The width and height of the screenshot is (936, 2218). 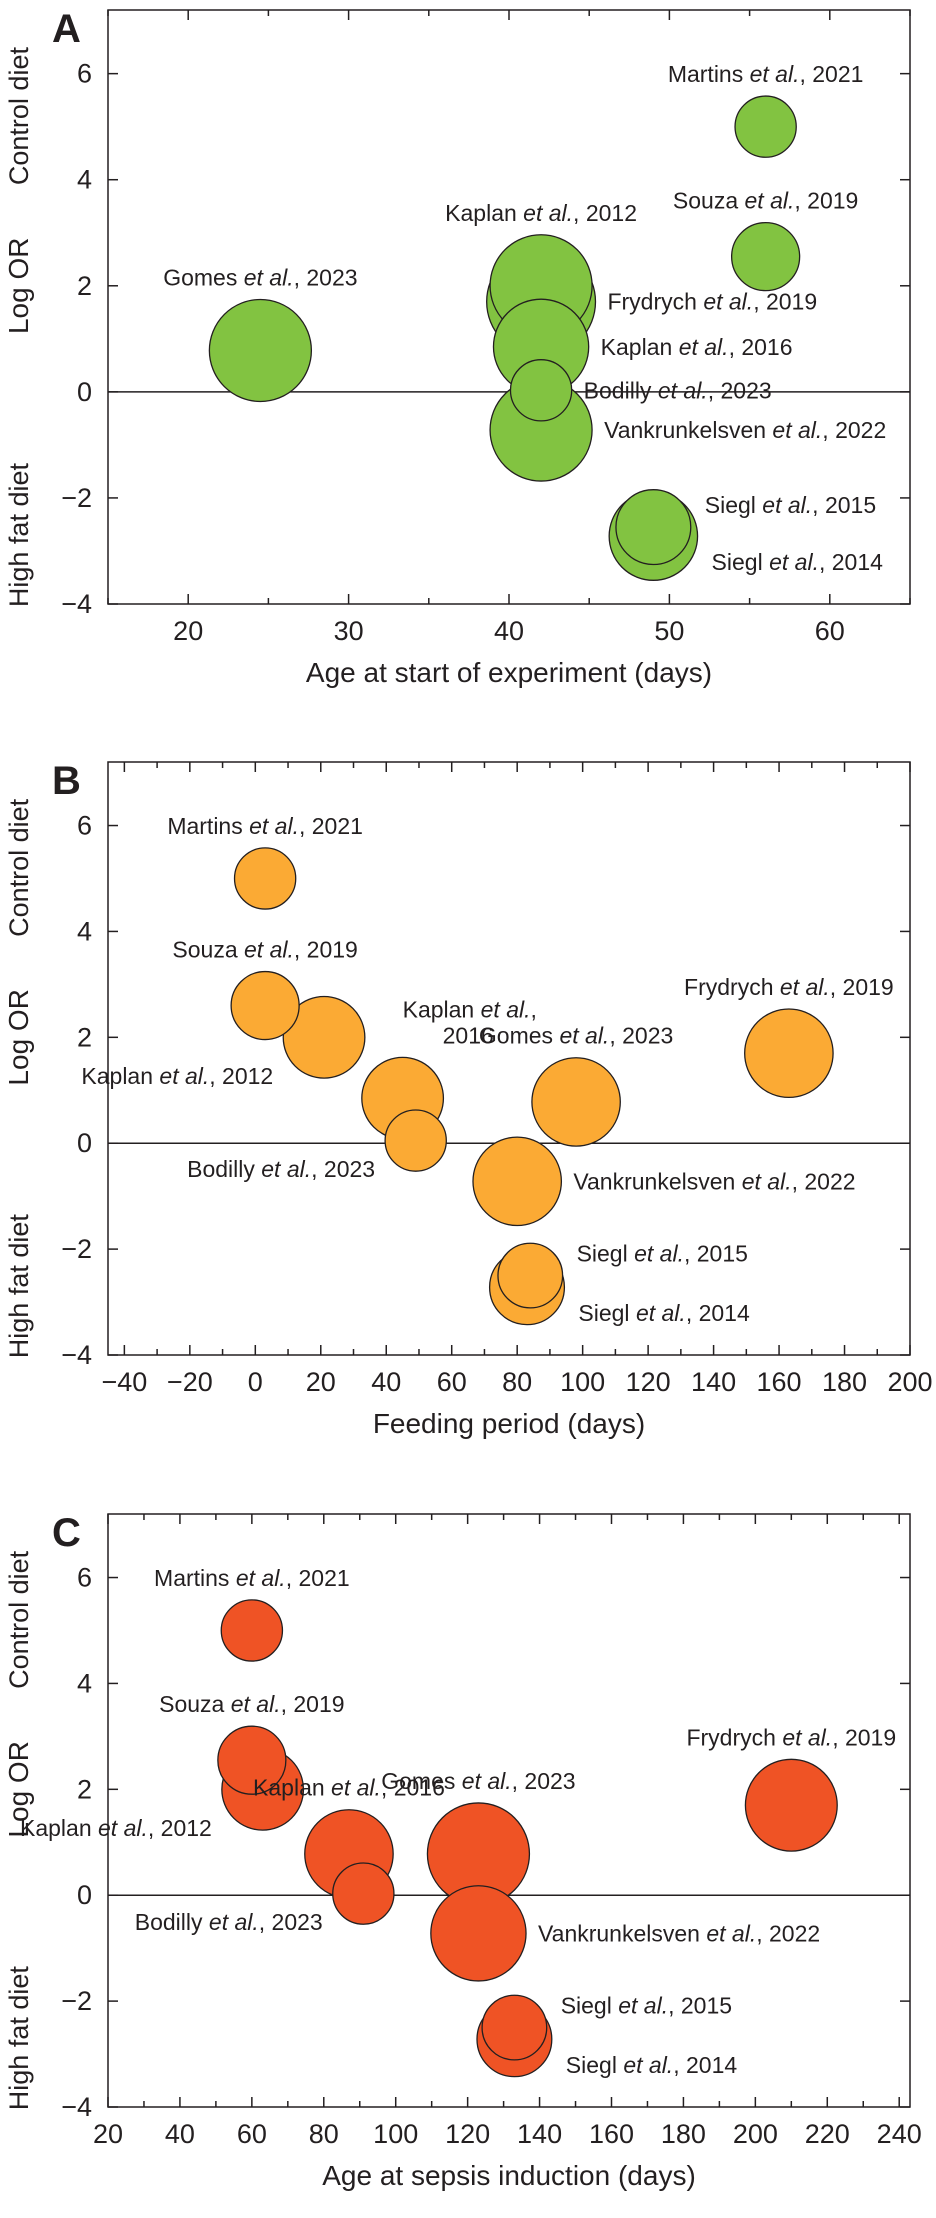 I want to click on panel-letter: A, so click(x=66, y=29).